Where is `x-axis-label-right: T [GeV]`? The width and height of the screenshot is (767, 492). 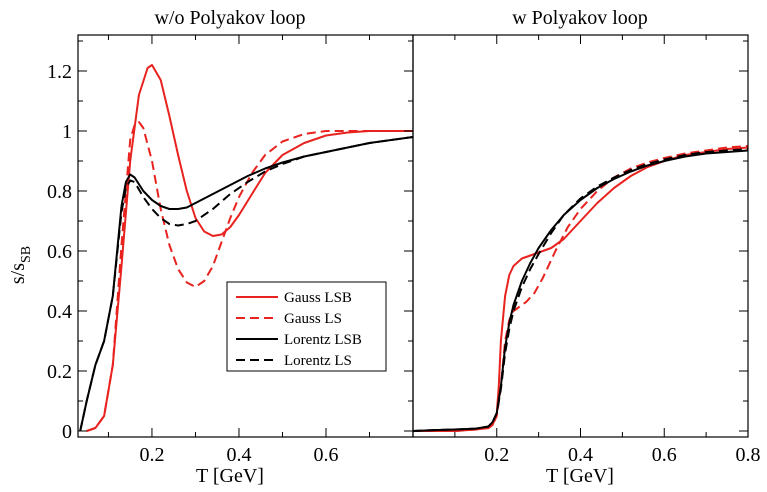 x-axis-label-right: T [GeV] is located at coordinates (580, 476).